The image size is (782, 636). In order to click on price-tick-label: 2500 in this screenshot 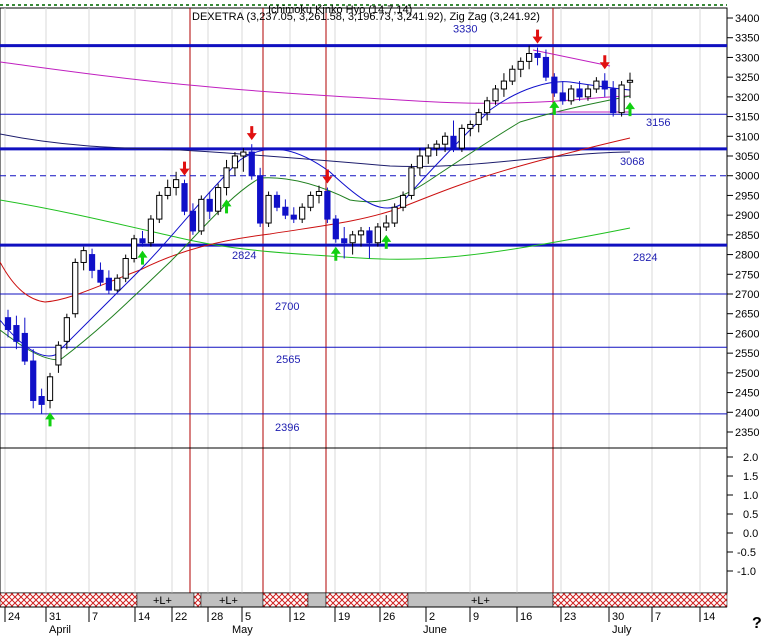, I will do `click(747, 374)`.